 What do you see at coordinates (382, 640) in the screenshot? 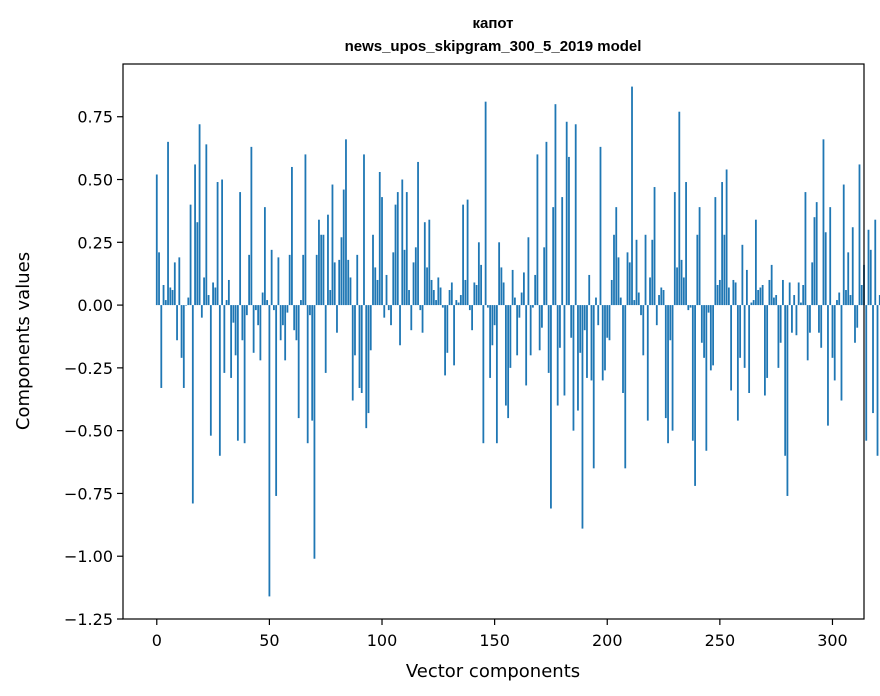
I see `x-tick-label: 100` at bounding box center [382, 640].